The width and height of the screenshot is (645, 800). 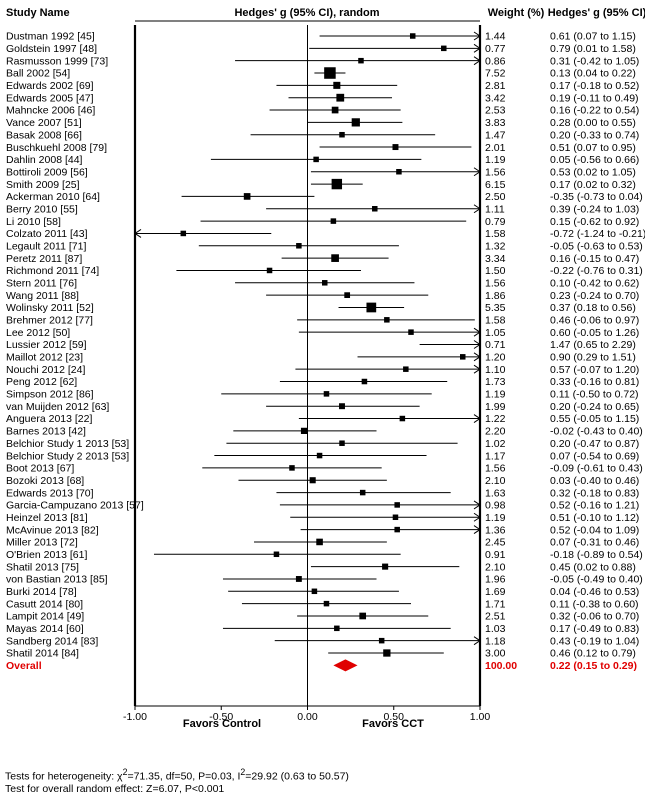 What do you see at coordinates (324, 469) in the screenshot?
I see `table-row: Boot 2013 [67] 1.56 -0.09 (-0.61 to 0.43)` at bounding box center [324, 469].